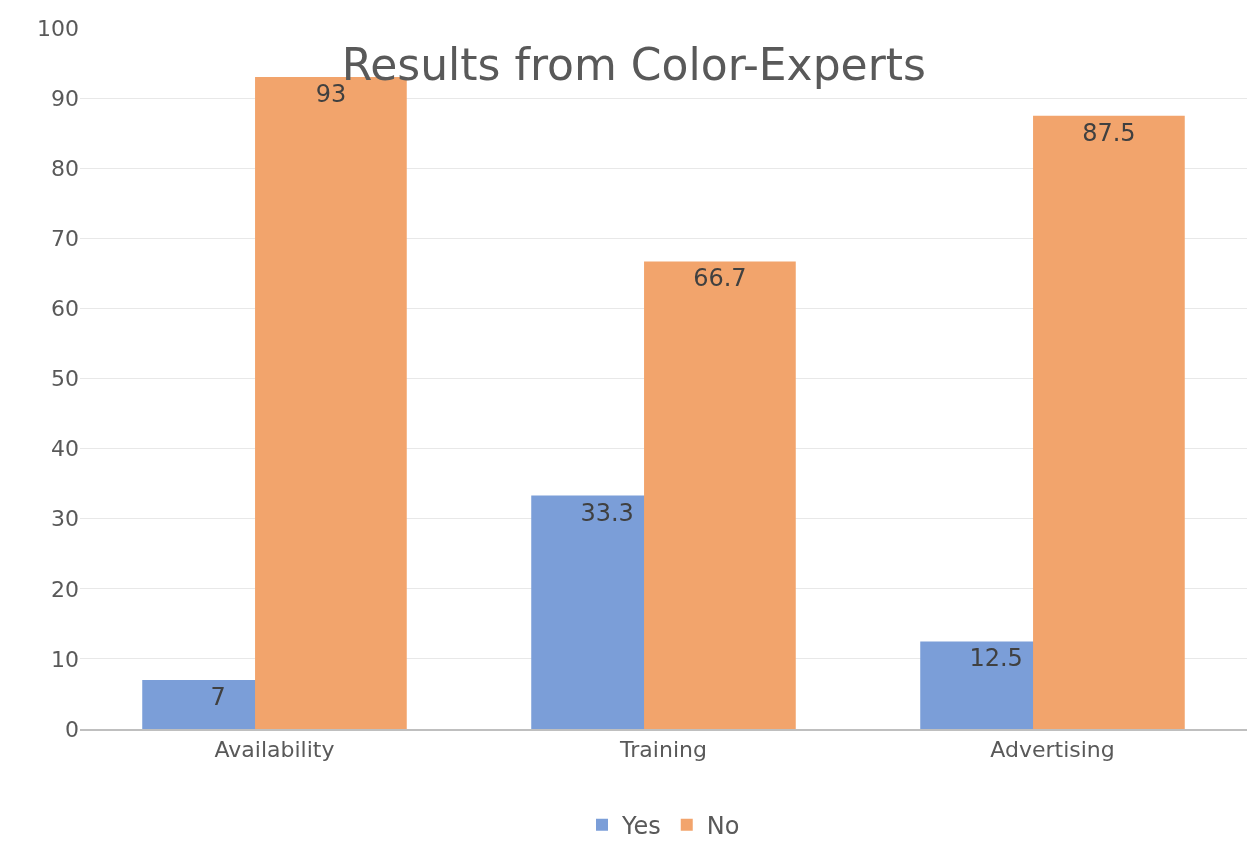  What do you see at coordinates (723, 826) in the screenshot?
I see `legend-label: No` at bounding box center [723, 826].